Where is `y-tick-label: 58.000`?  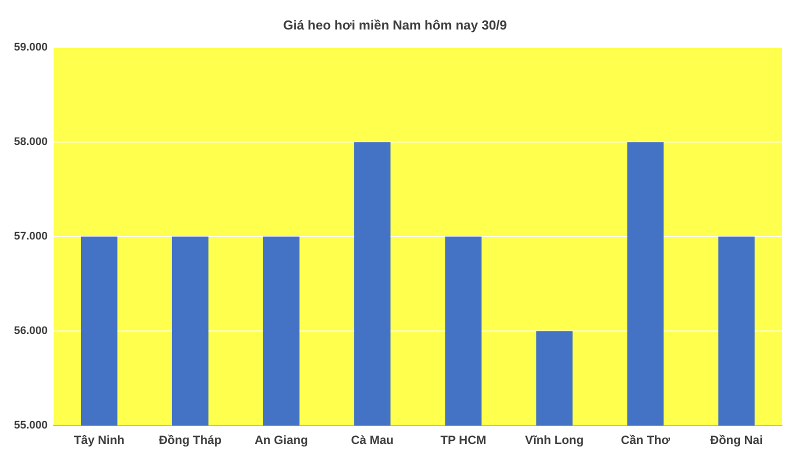 y-tick-label: 58.000 is located at coordinates (31, 142).